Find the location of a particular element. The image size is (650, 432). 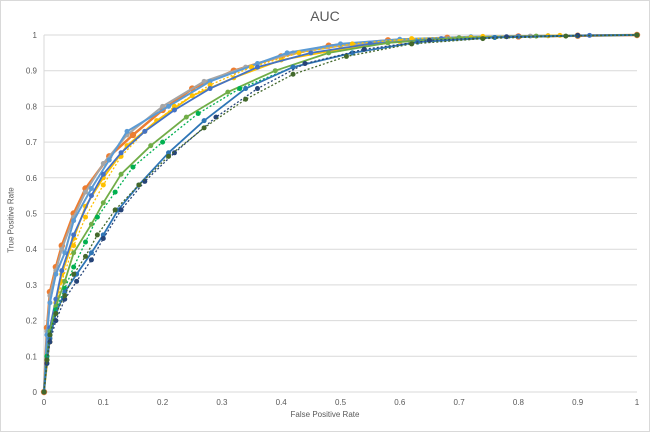

y-tick-label: 0.8 is located at coordinates (32, 106).